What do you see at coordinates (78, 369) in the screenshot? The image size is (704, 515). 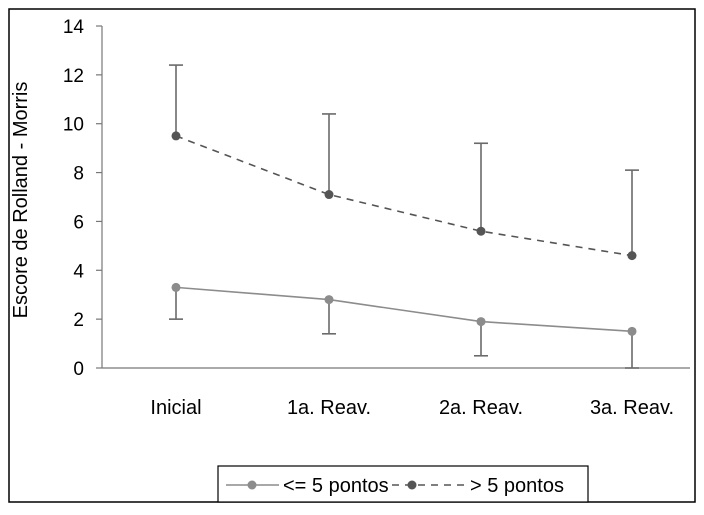 I see `y-tick-label: 0` at bounding box center [78, 369].